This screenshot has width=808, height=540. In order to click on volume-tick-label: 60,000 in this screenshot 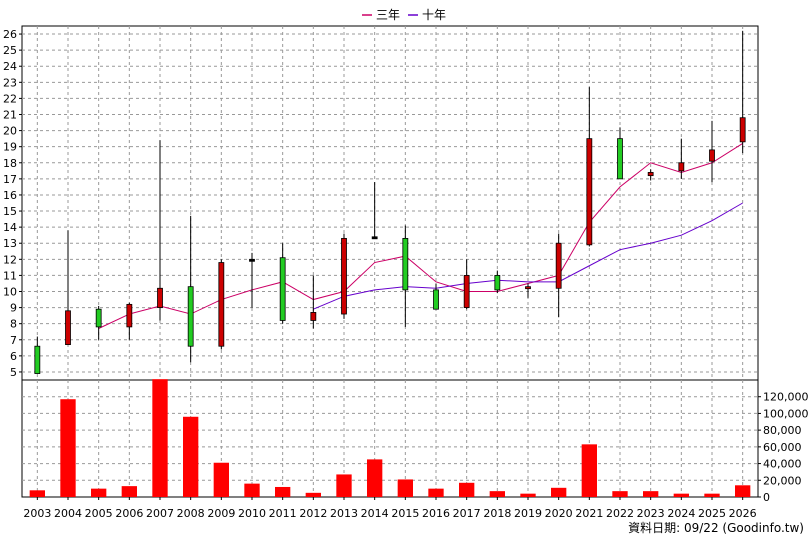, I will do `click(782, 447)`.